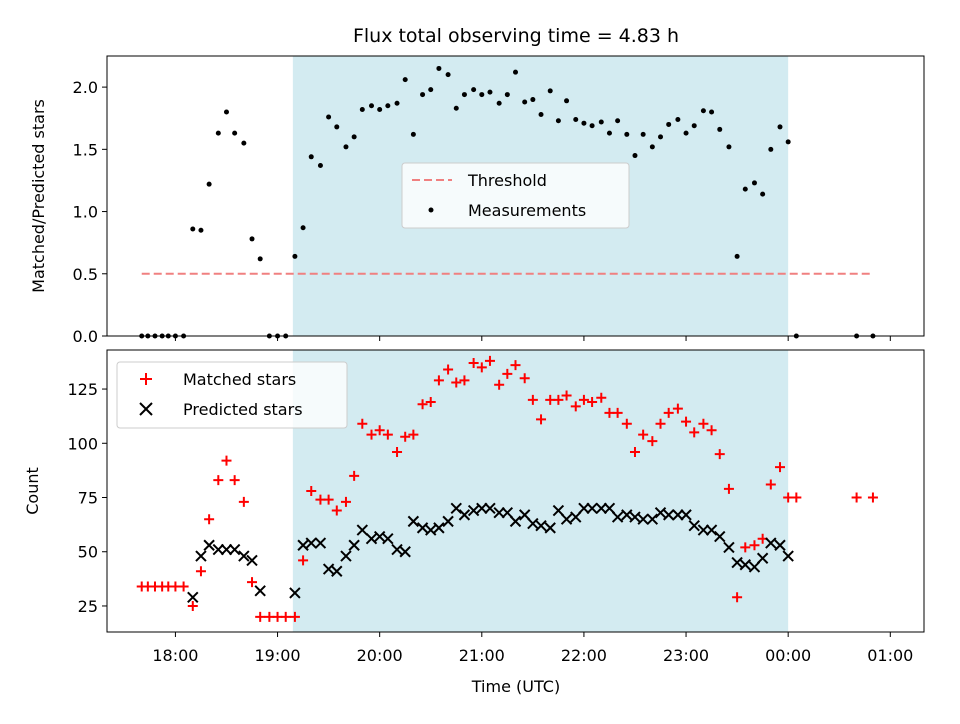 This screenshot has height=724, width=960. Describe the element at coordinates (175, 655) in the screenshot. I see `x-tick-label: 18:00` at that location.